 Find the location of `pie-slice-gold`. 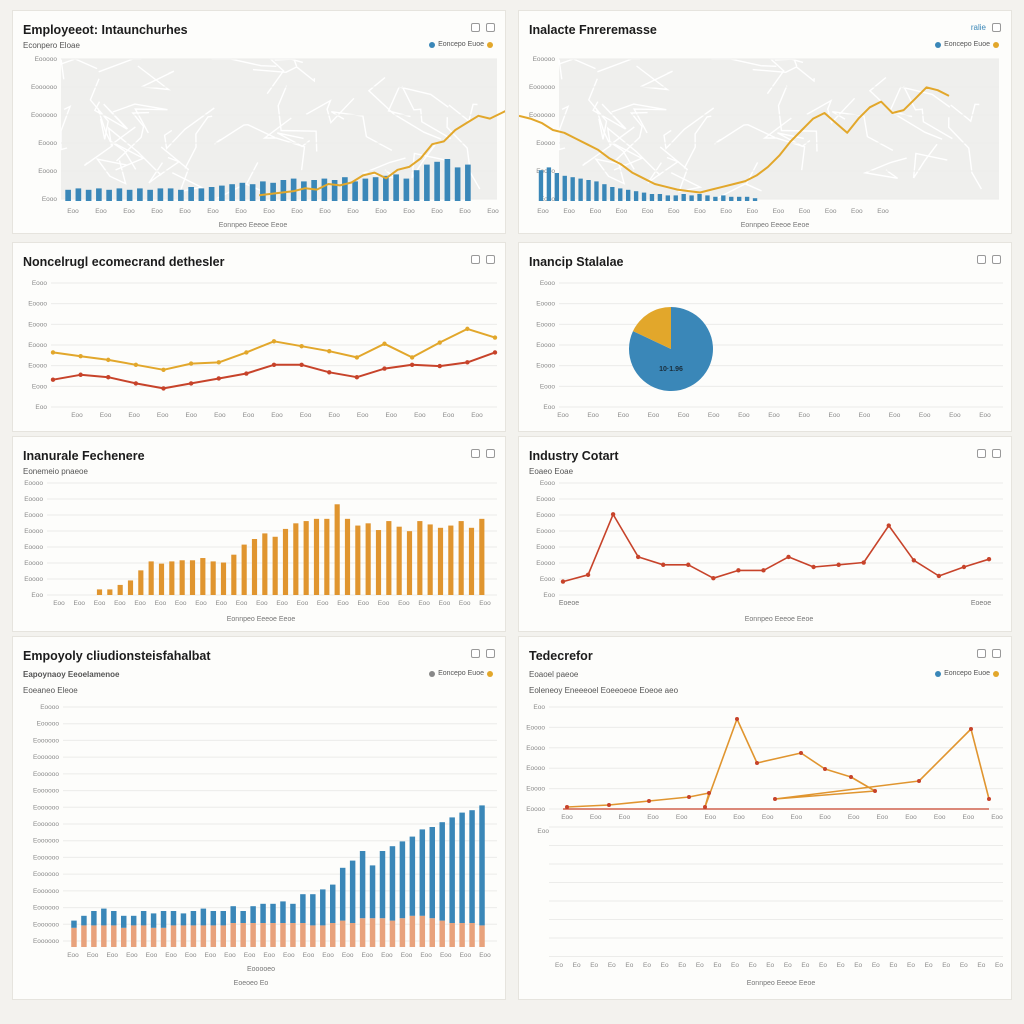

pie-slice-gold is located at coordinates (652, 328).